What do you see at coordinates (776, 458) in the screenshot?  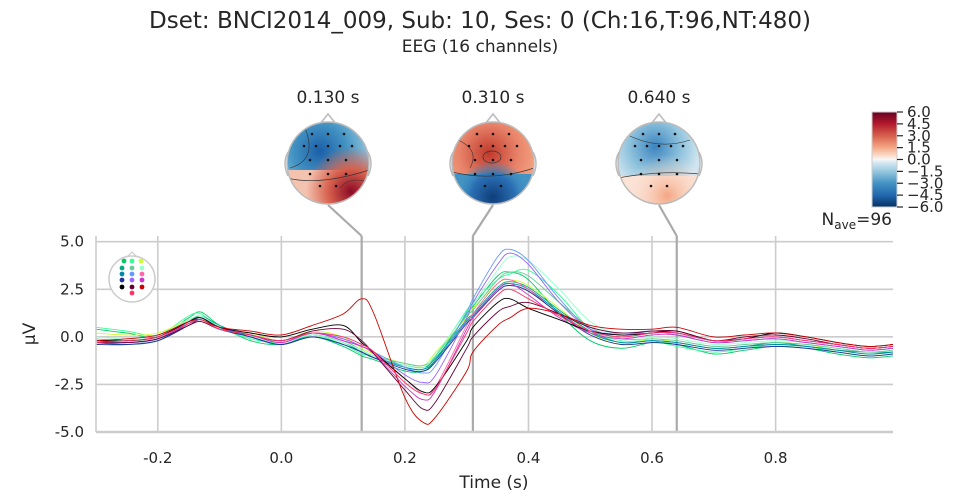 I see `x-tick-label-5: 0.8` at bounding box center [776, 458].